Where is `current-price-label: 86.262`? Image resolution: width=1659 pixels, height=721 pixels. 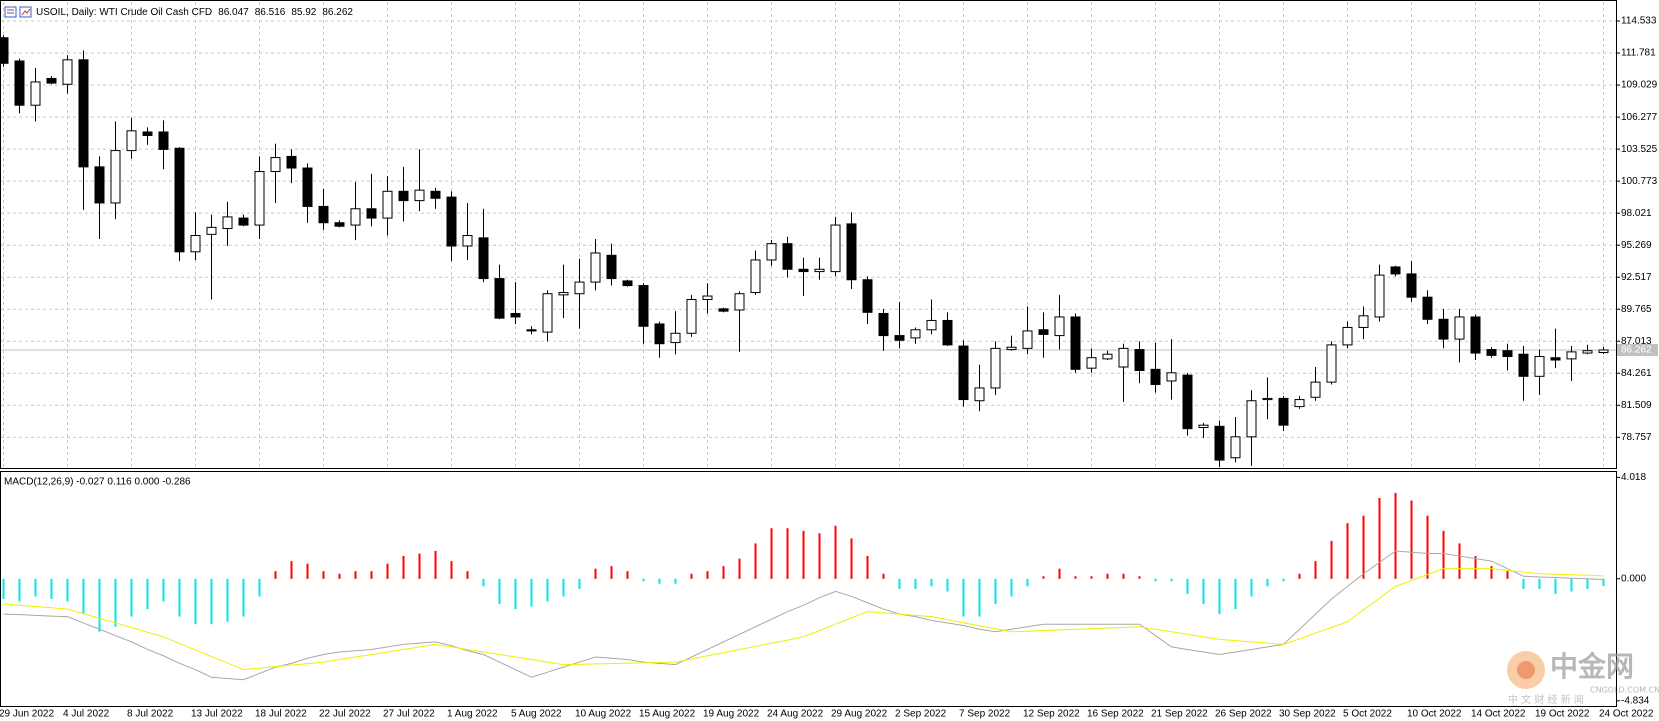 current-price-label: 86.262 is located at coordinates (1636, 350).